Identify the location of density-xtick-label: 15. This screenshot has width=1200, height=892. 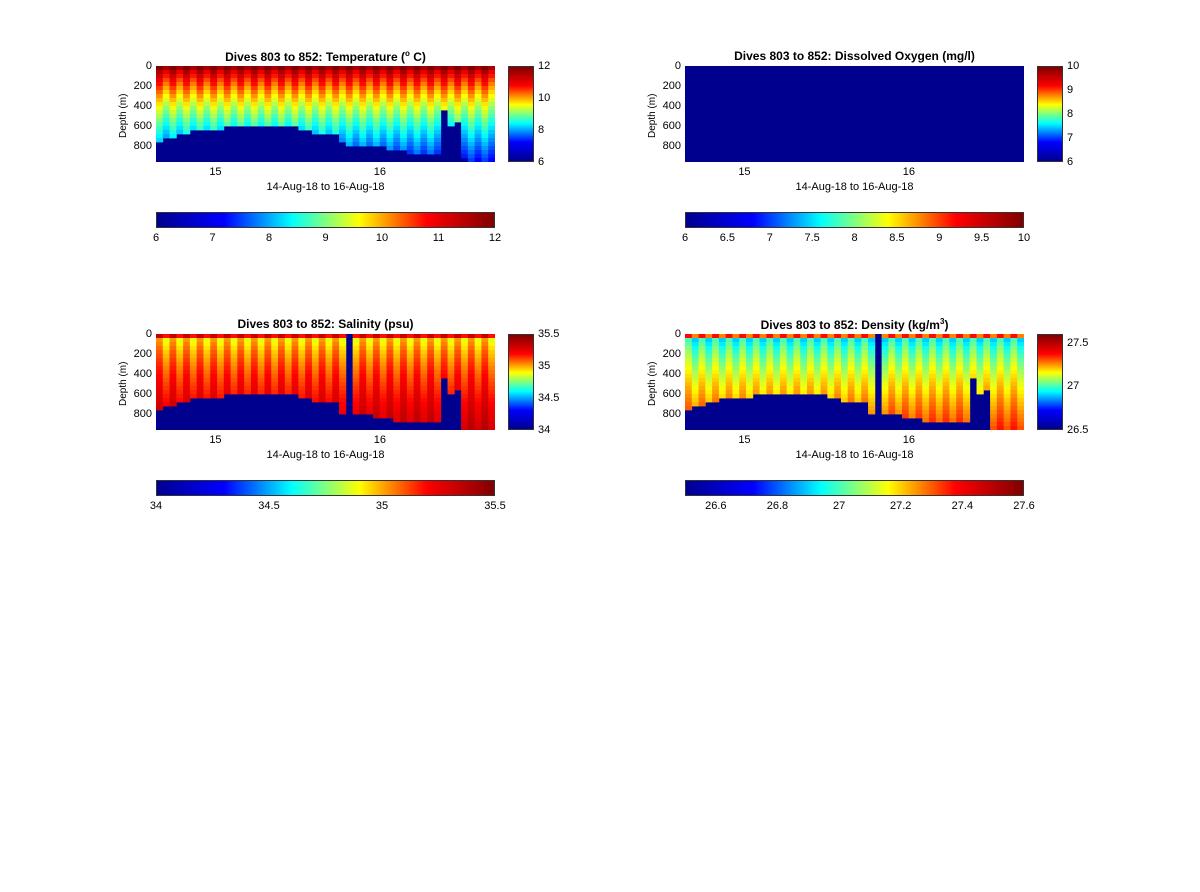
(744, 440).